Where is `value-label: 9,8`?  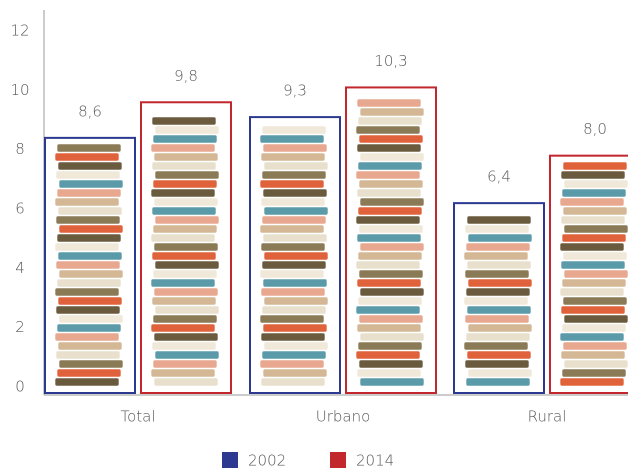
value-label: 9,8 is located at coordinates (186, 76).